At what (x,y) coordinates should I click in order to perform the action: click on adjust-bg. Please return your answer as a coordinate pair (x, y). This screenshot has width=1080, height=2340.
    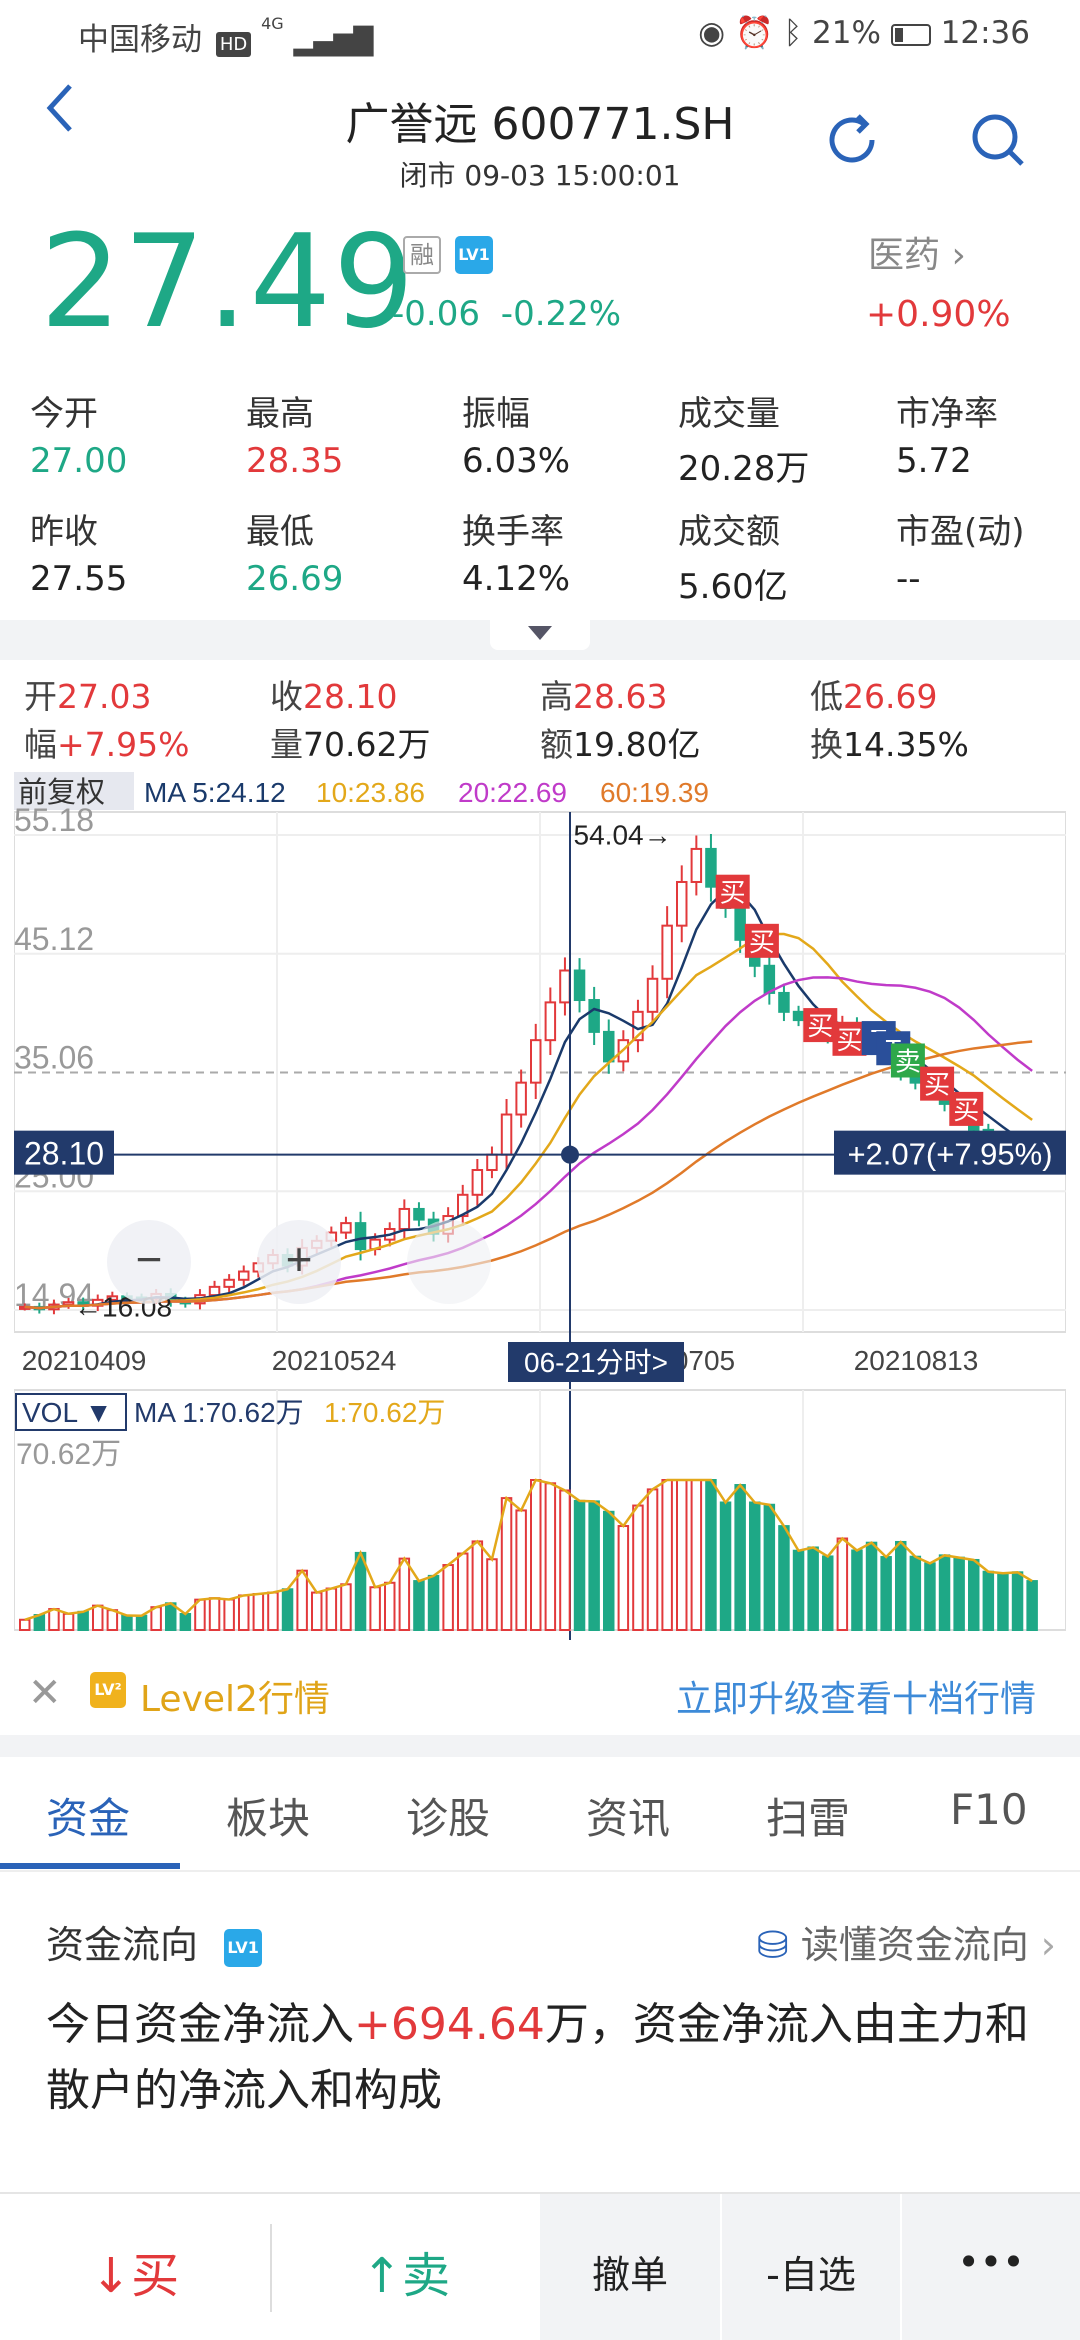
    Looking at the image, I should click on (74, 791).